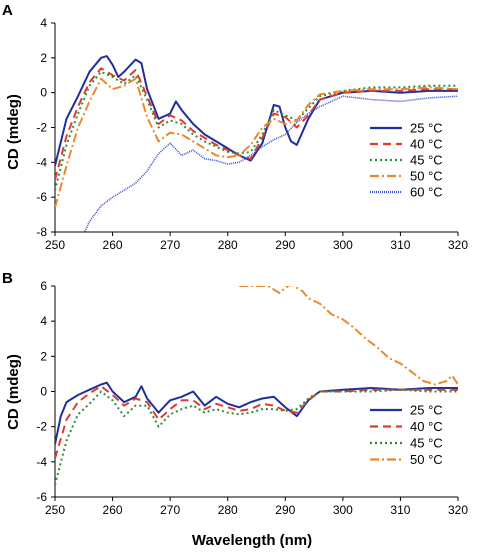 The image size is (477, 555). What do you see at coordinates (13, 132) in the screenshot?
I see `y-axis-label-a: CD (mdeg)` at bounding box center [13, 132].